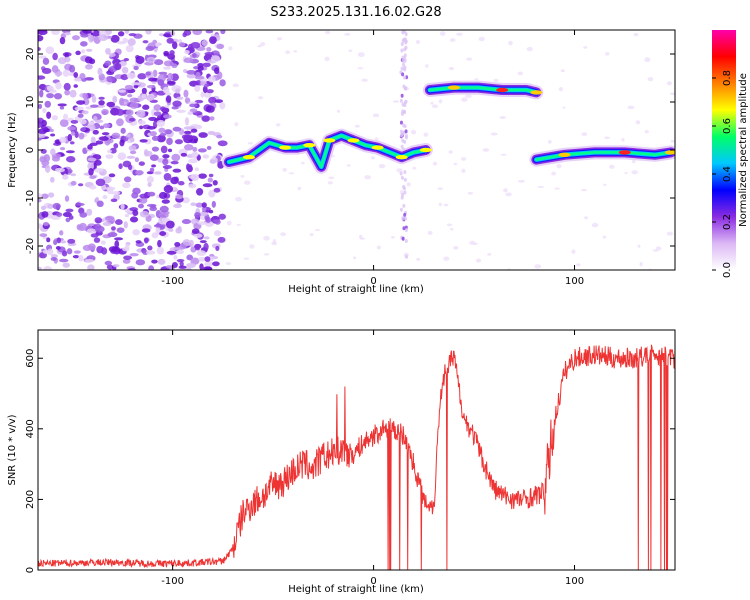 The width and height of the screenshot is (750, 600). Describe the element at coordinates (30, 198) in the screenshot. I see `y-tick-label: -10` at that location.